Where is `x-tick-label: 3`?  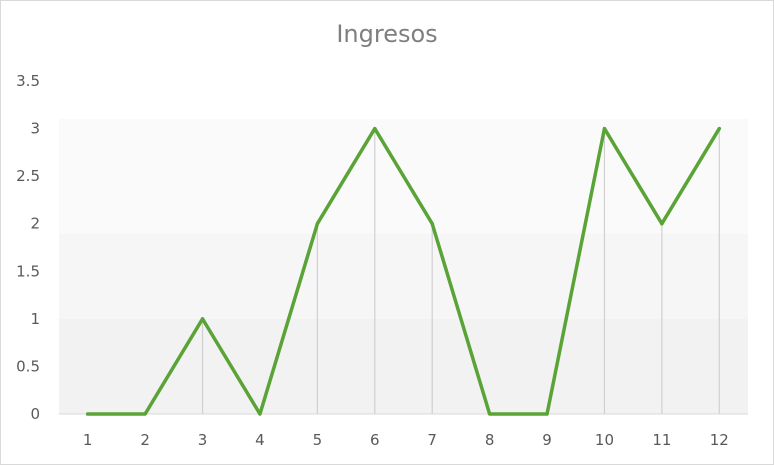
x-tick-label: 3 is located at coordinates (203, 440).